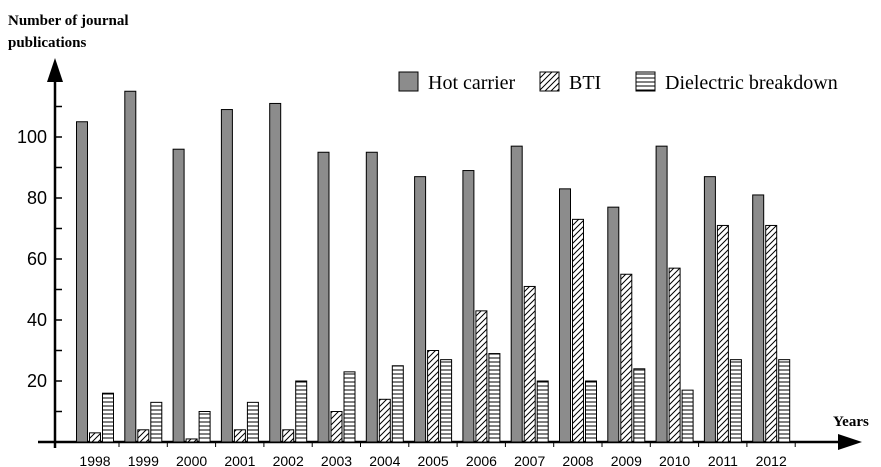 The image size is (881, 467). I want to click on y-axis-arrow, so click(55, 70).